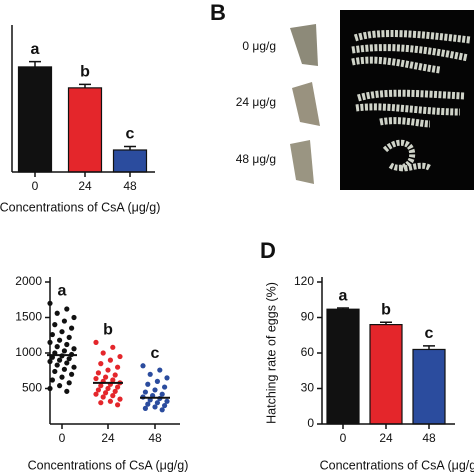 The width and height of the screenshot is (474, 474). I want to click on y-tick-label: 2000, so click(28, 281).